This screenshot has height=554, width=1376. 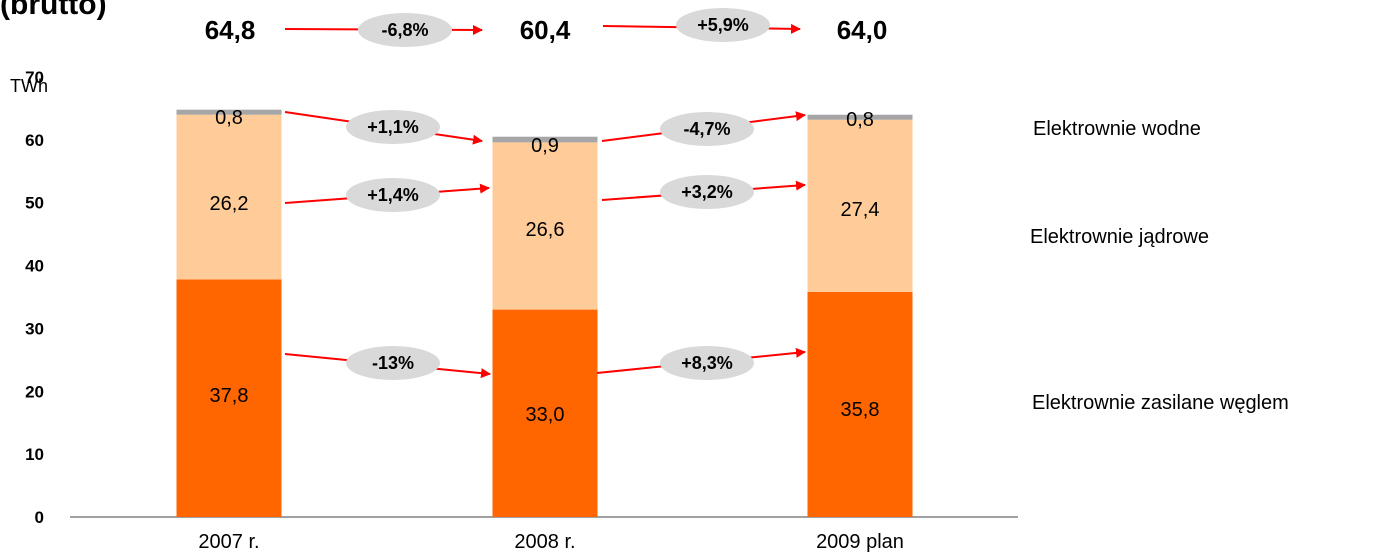 I want to click on change-label: -4,7%, so click(x=706, y=129).